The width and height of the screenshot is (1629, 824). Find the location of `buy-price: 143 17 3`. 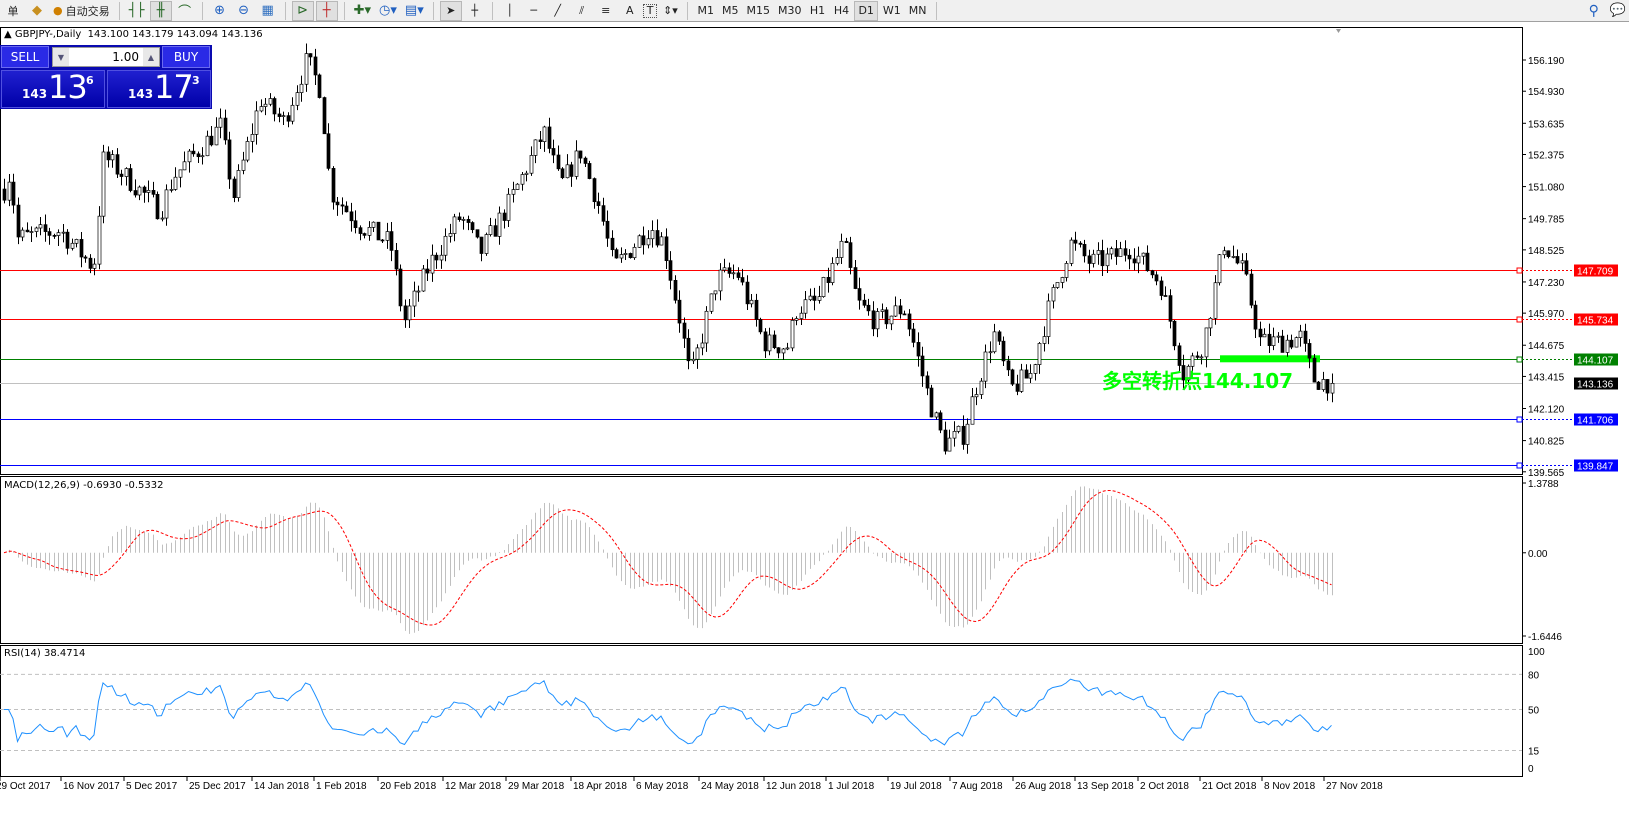

buy-price: 143 17 3 is located at coordinates (159, 88).